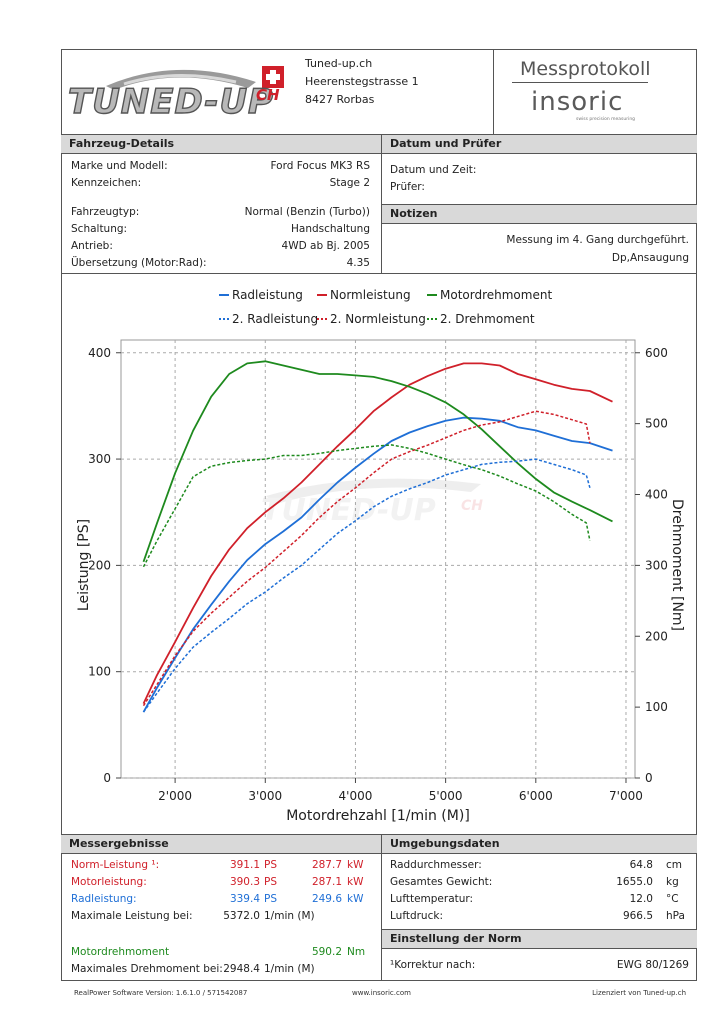 The height and width of the screenshot is (1030, 728). I want to click on y-axis-label: Leistung [PS], so click(84, 565).